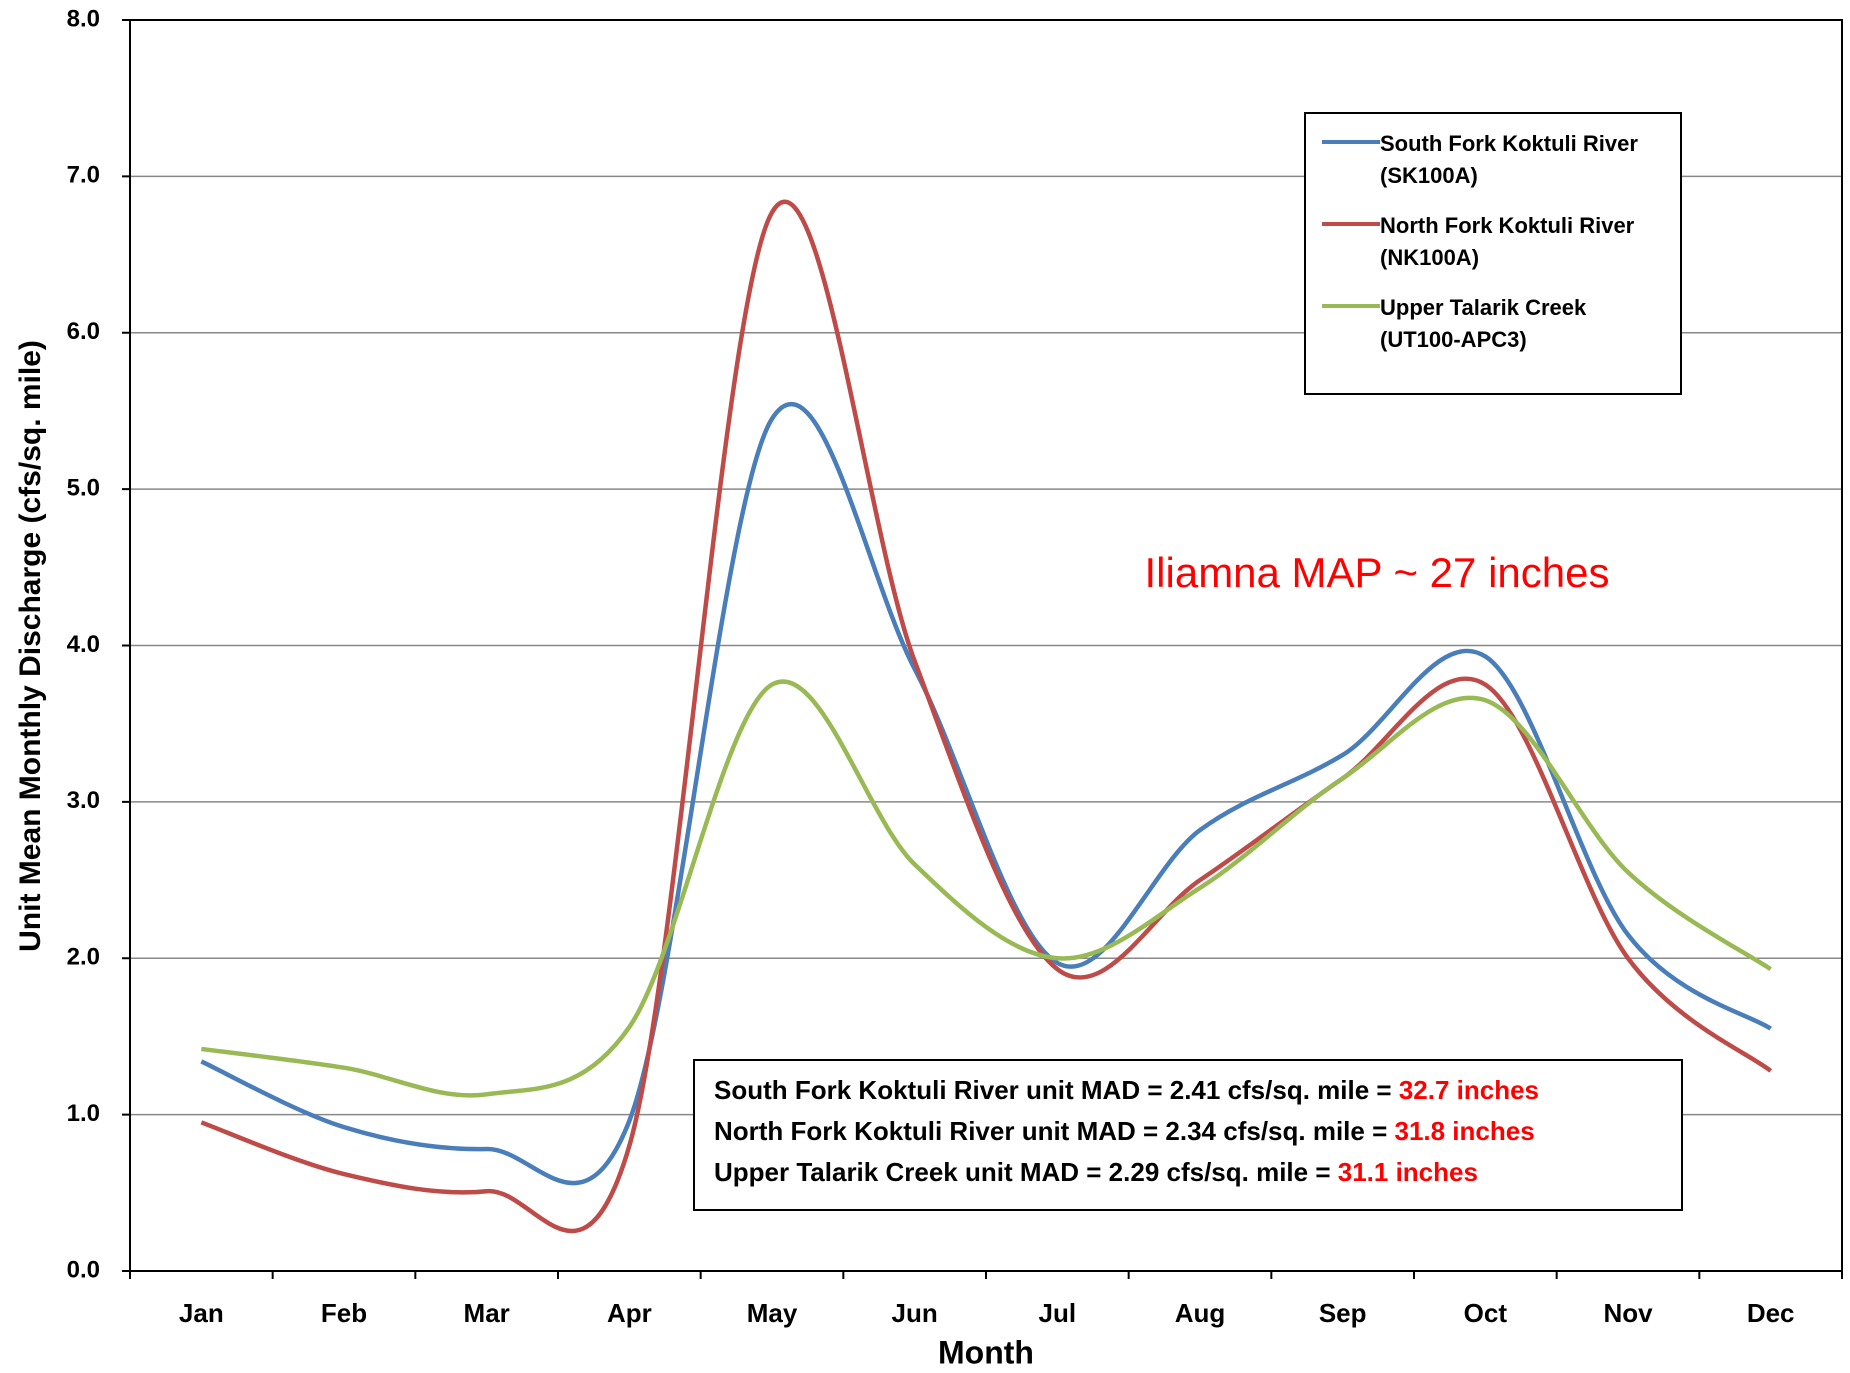  Describe the element at coordinates (83, 331) in the screenshot. I see `y-tick-label: 6.0` at that location.